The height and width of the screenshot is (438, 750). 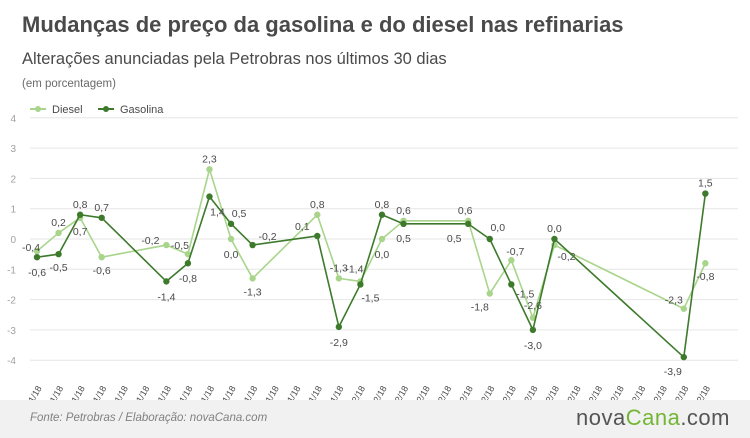 I want to click on x-tick-label: 18/01/18, so click(x=52, y=392).